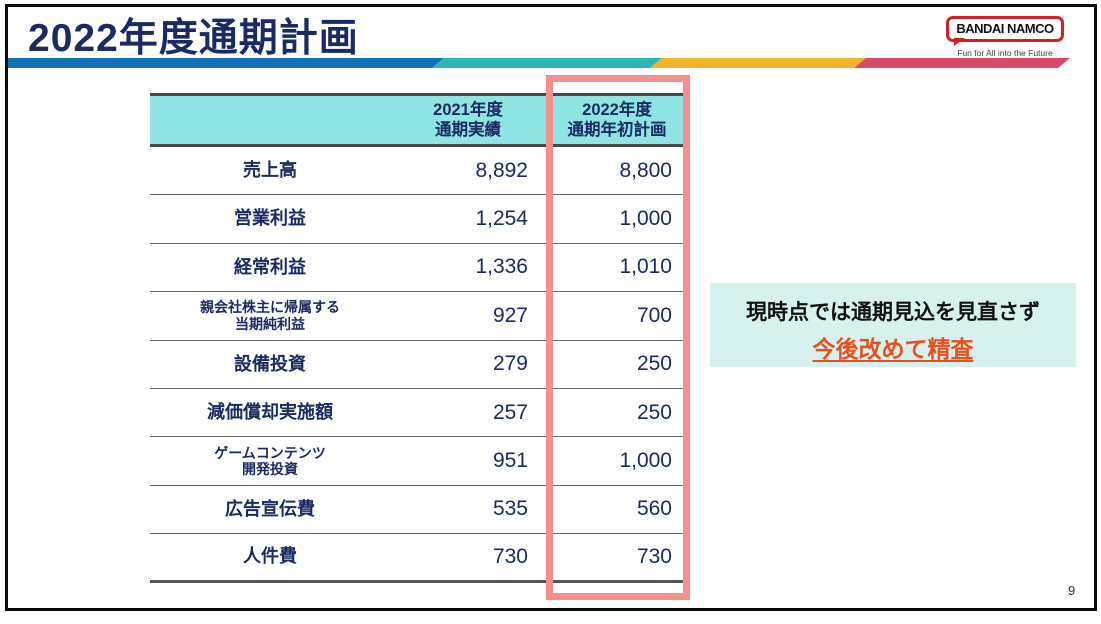 Image resolution: width=1101 pixels, height=624 pixels. I want to click on fy2021-value: 1,254, so click(501, 219).